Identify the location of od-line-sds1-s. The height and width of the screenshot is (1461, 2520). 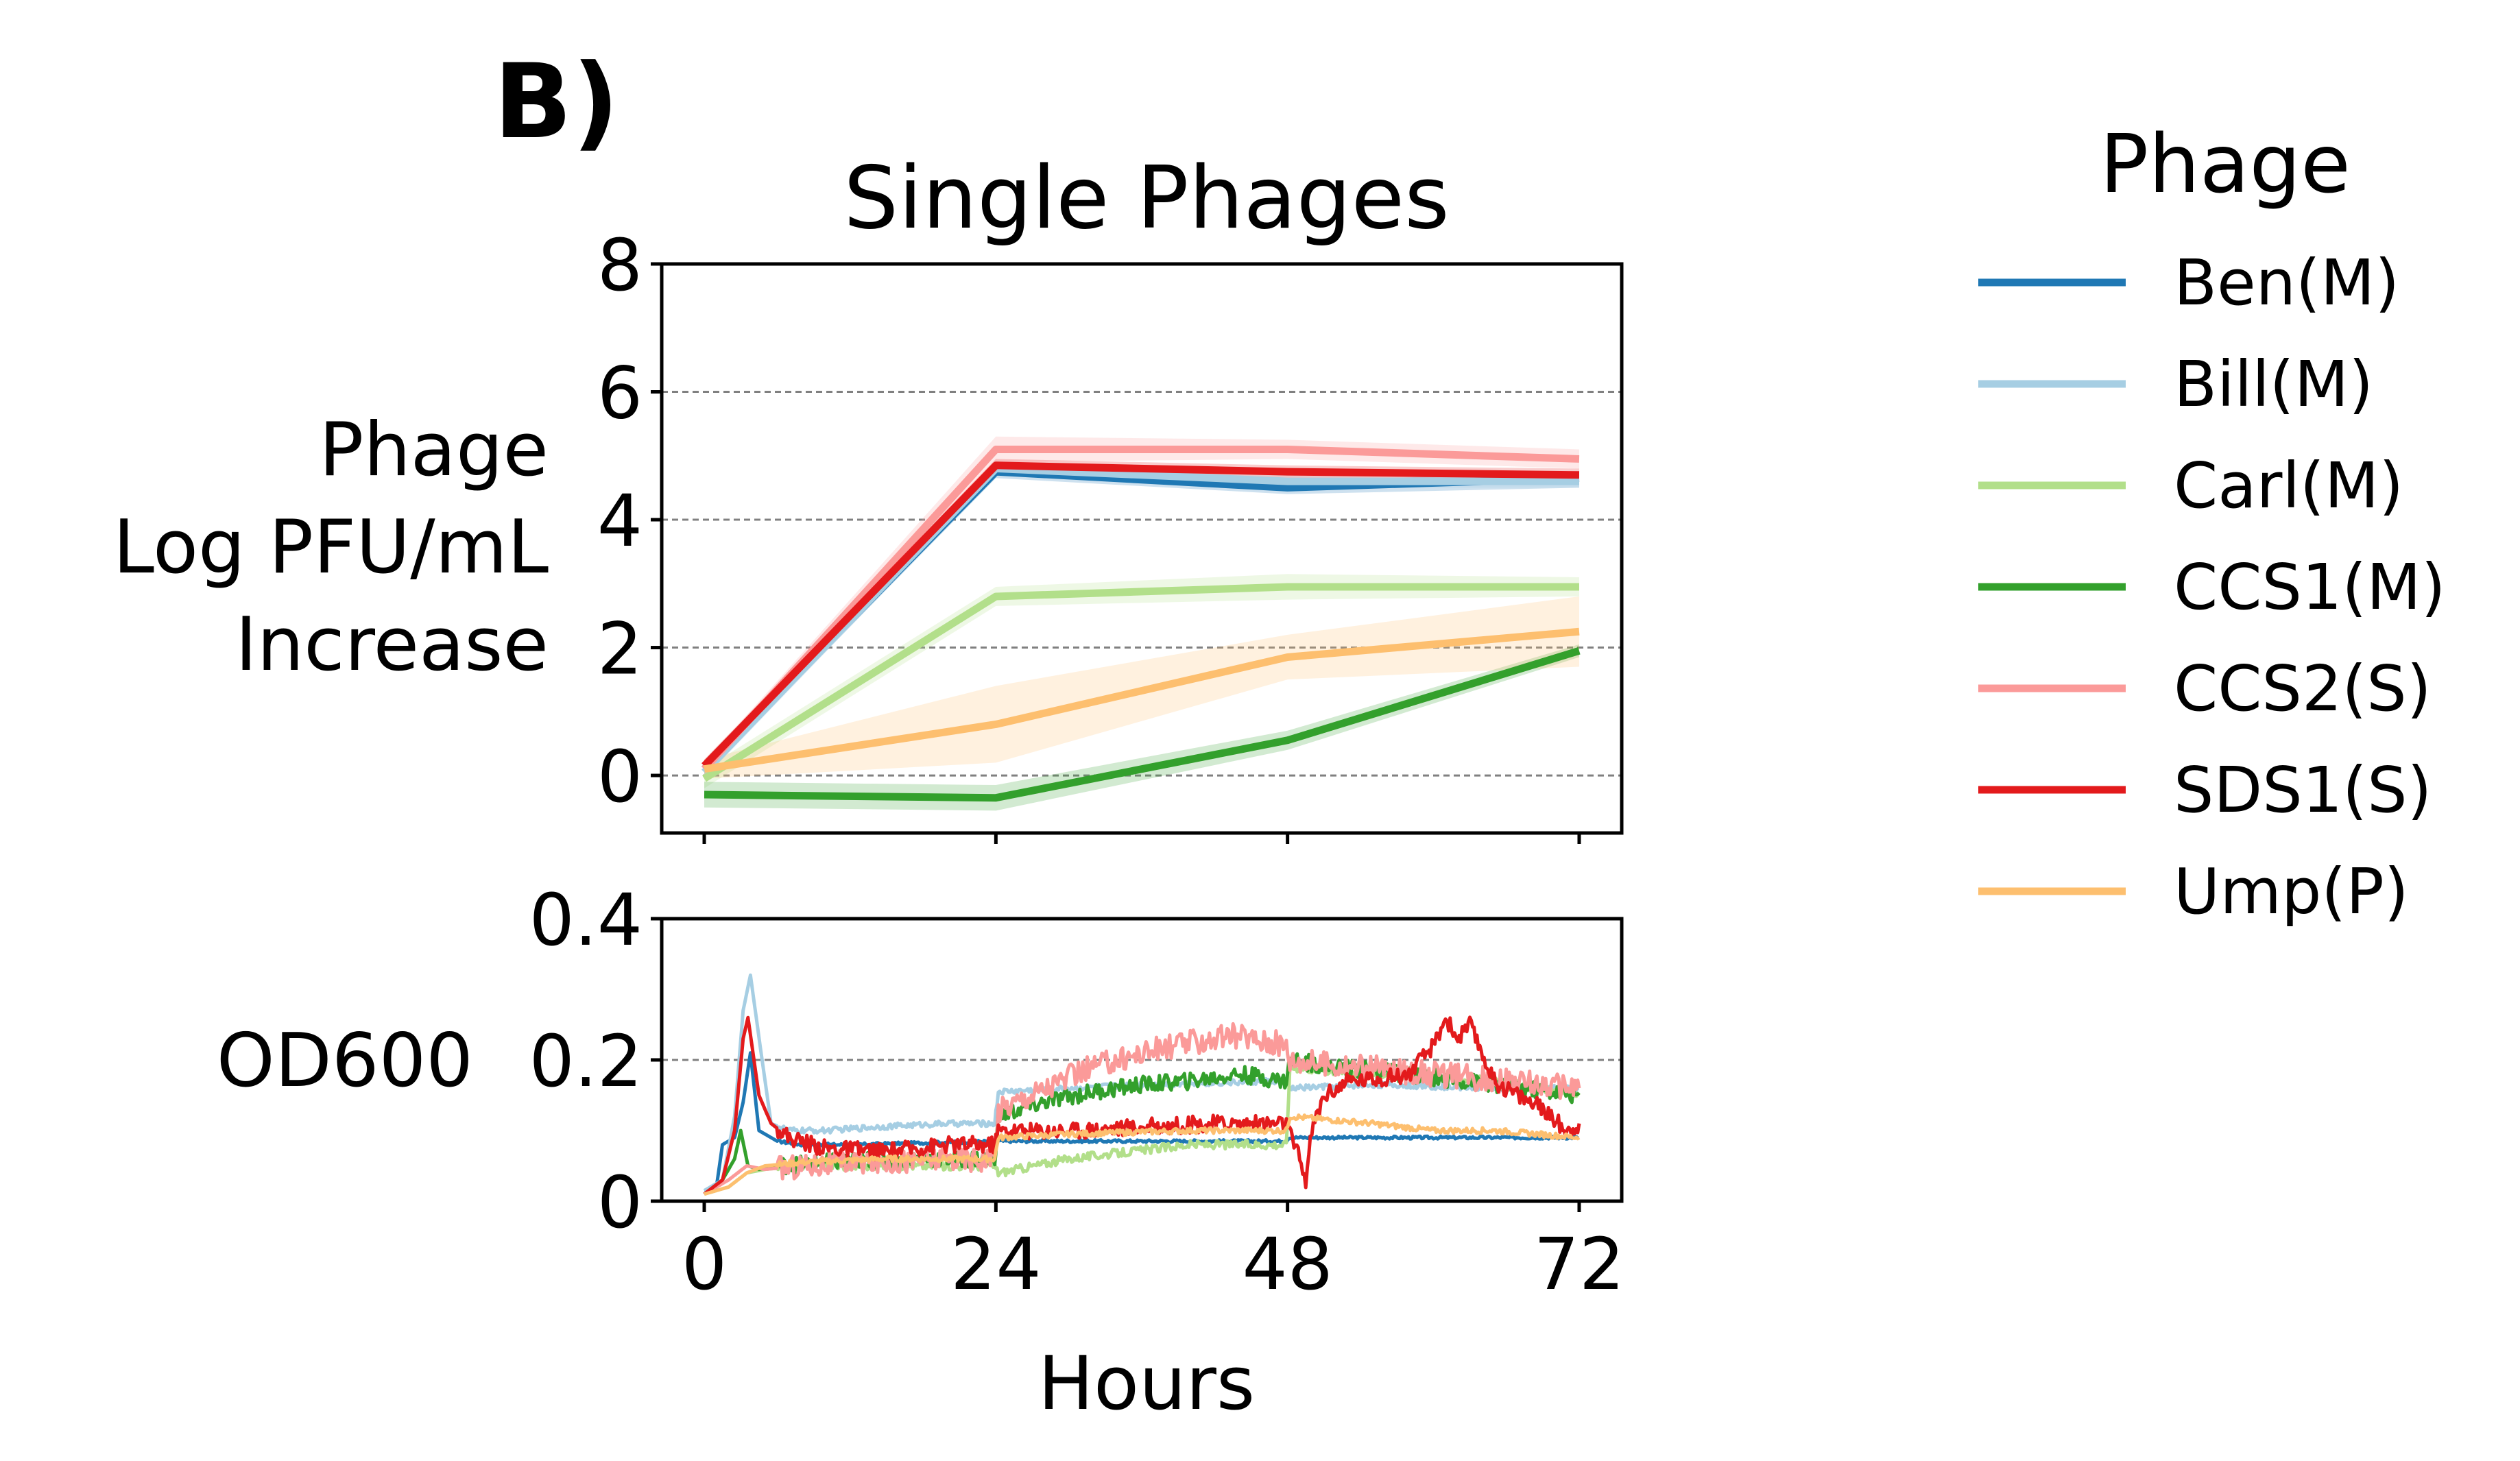
(1142, 1105).